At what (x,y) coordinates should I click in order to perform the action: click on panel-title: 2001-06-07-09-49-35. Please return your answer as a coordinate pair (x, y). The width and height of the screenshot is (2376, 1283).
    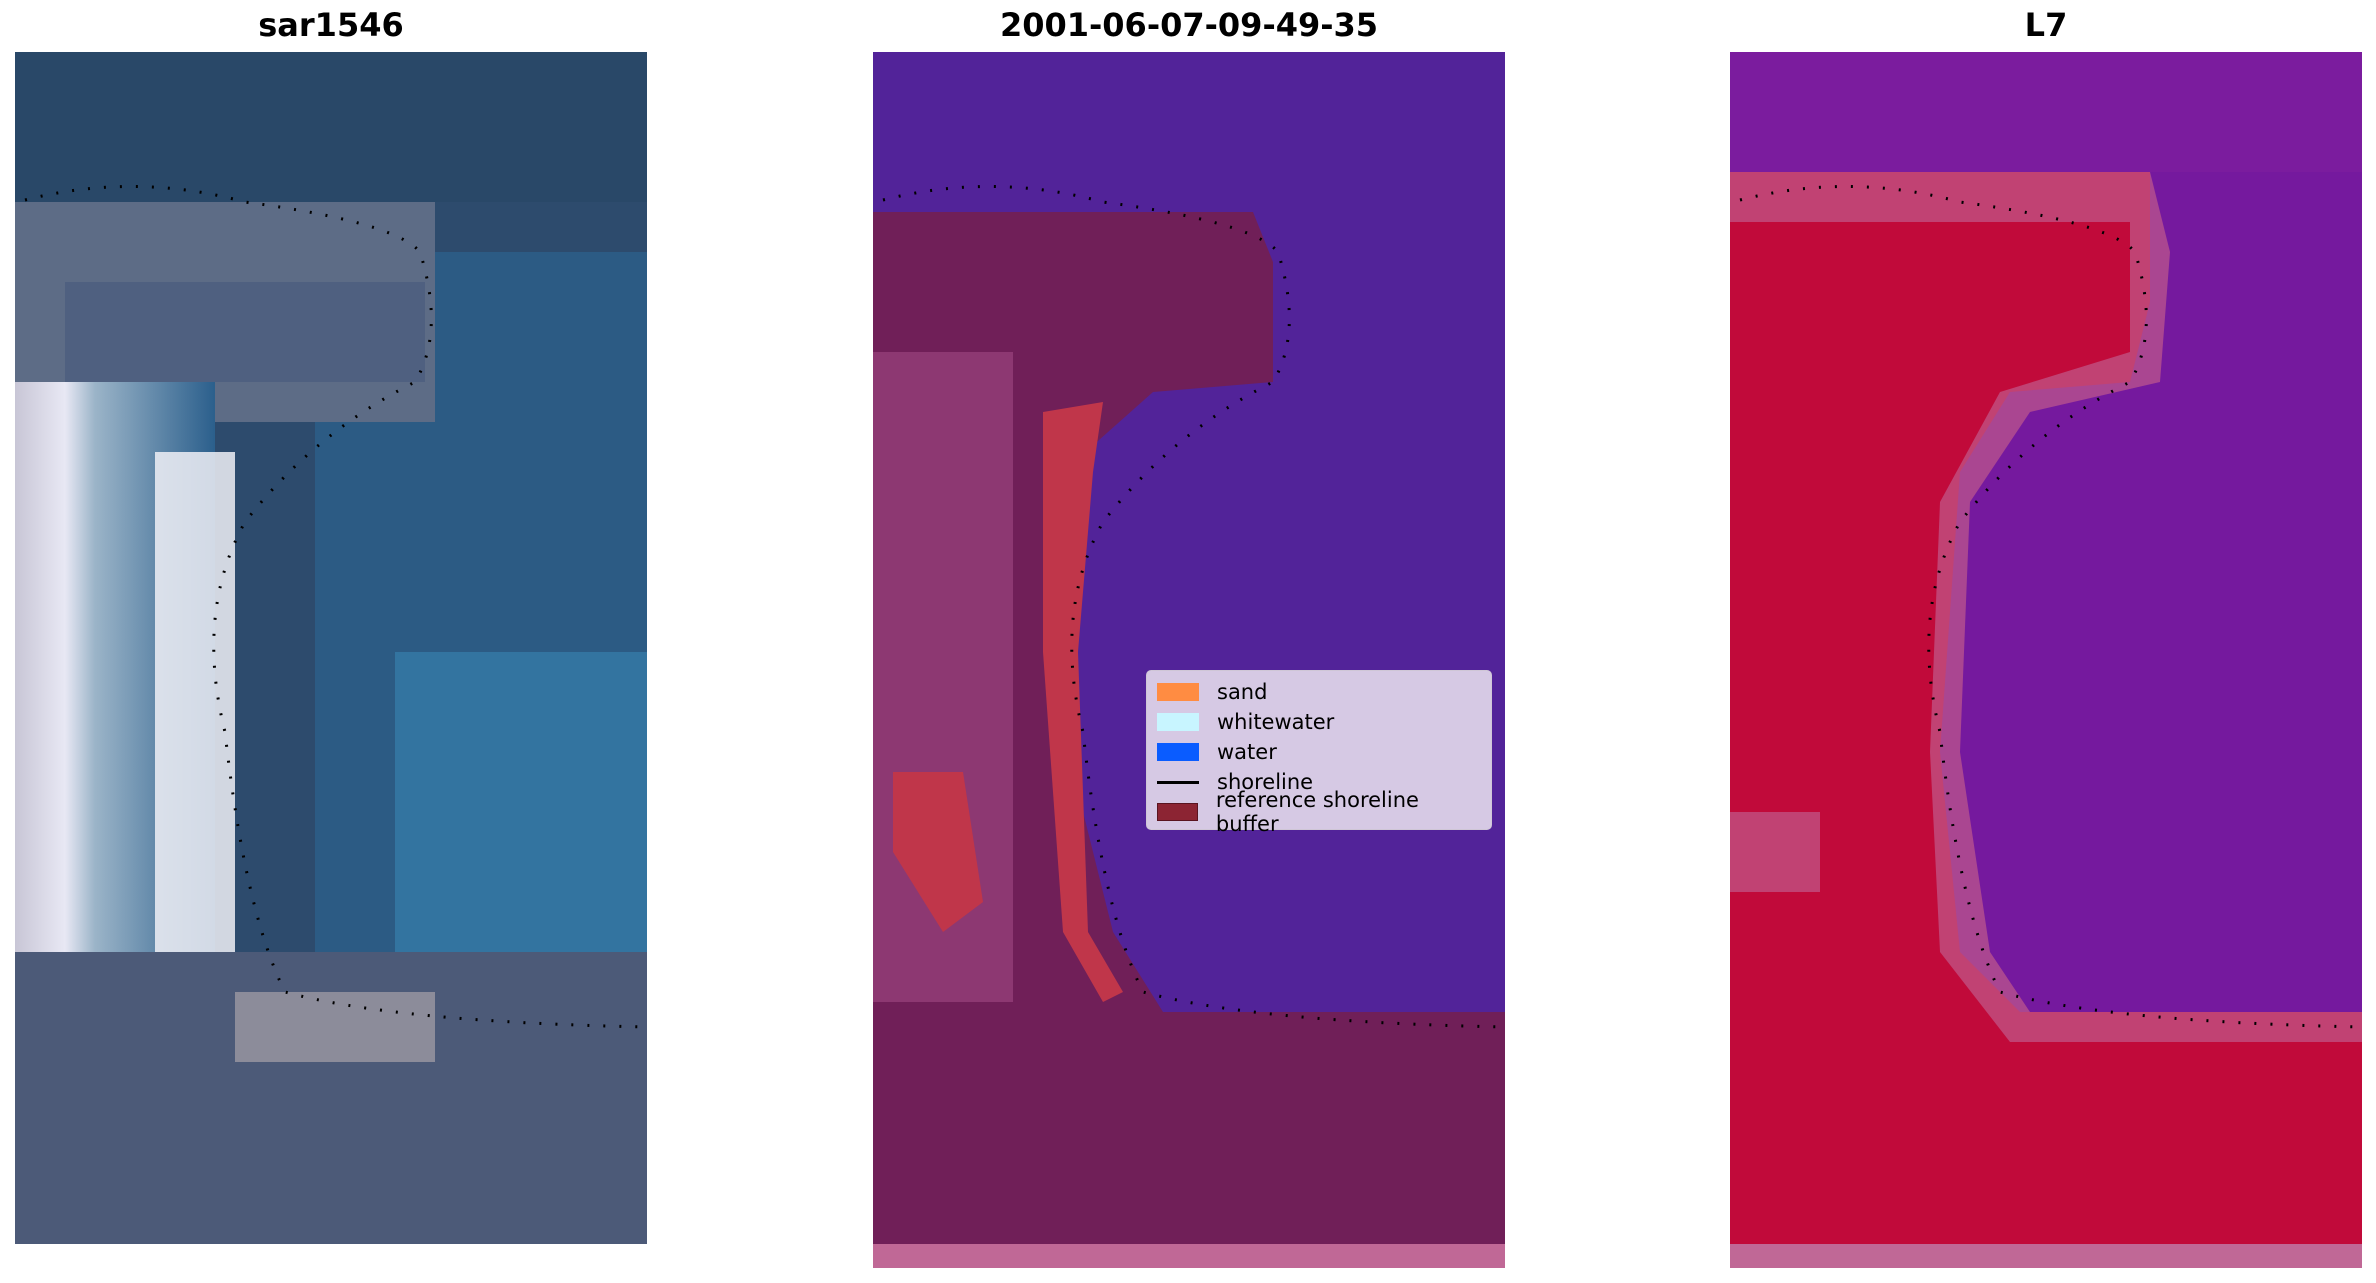
    Looking at the image, I should click on (1189, 25).